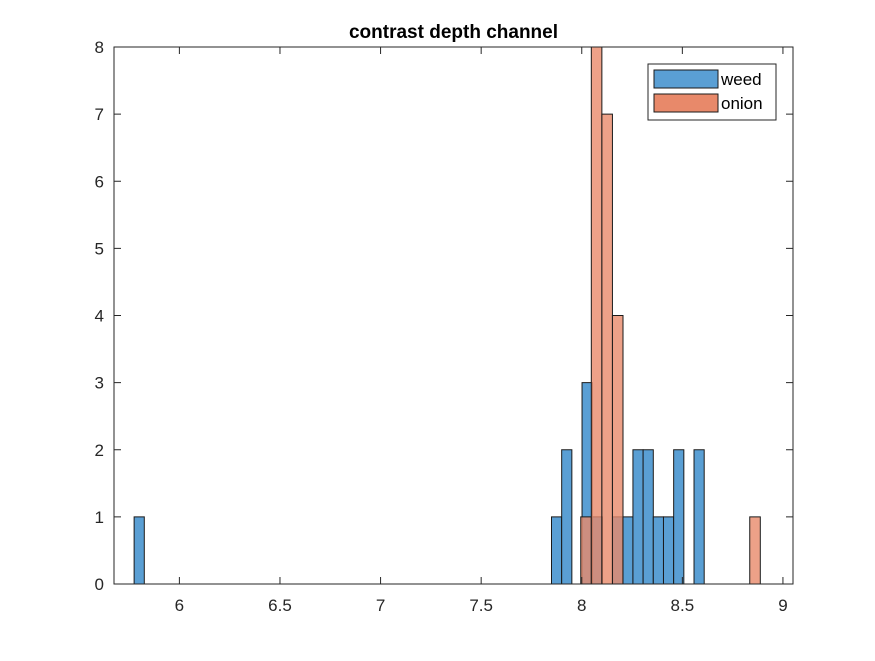  What do you see at coordinates (686, 103) in the screenshot?
I see `legend-swatch-onion` at bounding box center [686, 103].